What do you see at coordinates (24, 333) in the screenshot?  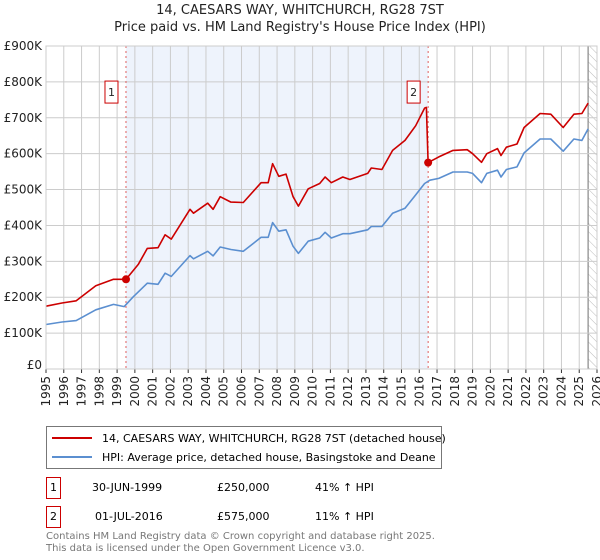 I see `y-tick-label: £100K` at bounding box center [24, 333].